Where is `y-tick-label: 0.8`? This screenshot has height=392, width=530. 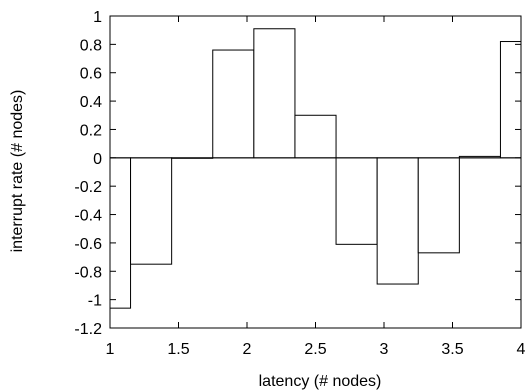
y-tick-label: 0.8 is located at coordinates (91, 45).